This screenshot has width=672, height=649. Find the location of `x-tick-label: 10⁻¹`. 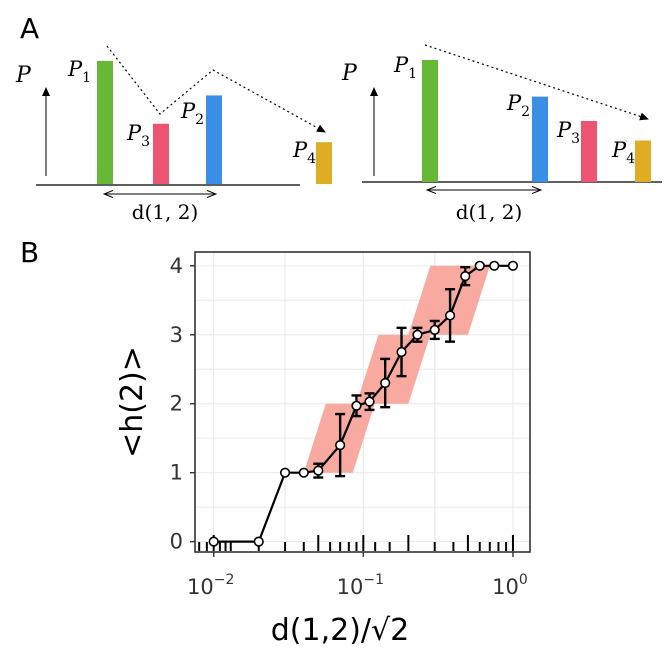

x-tick-label: 10⁻¹ is located at coordinates (360, 585).